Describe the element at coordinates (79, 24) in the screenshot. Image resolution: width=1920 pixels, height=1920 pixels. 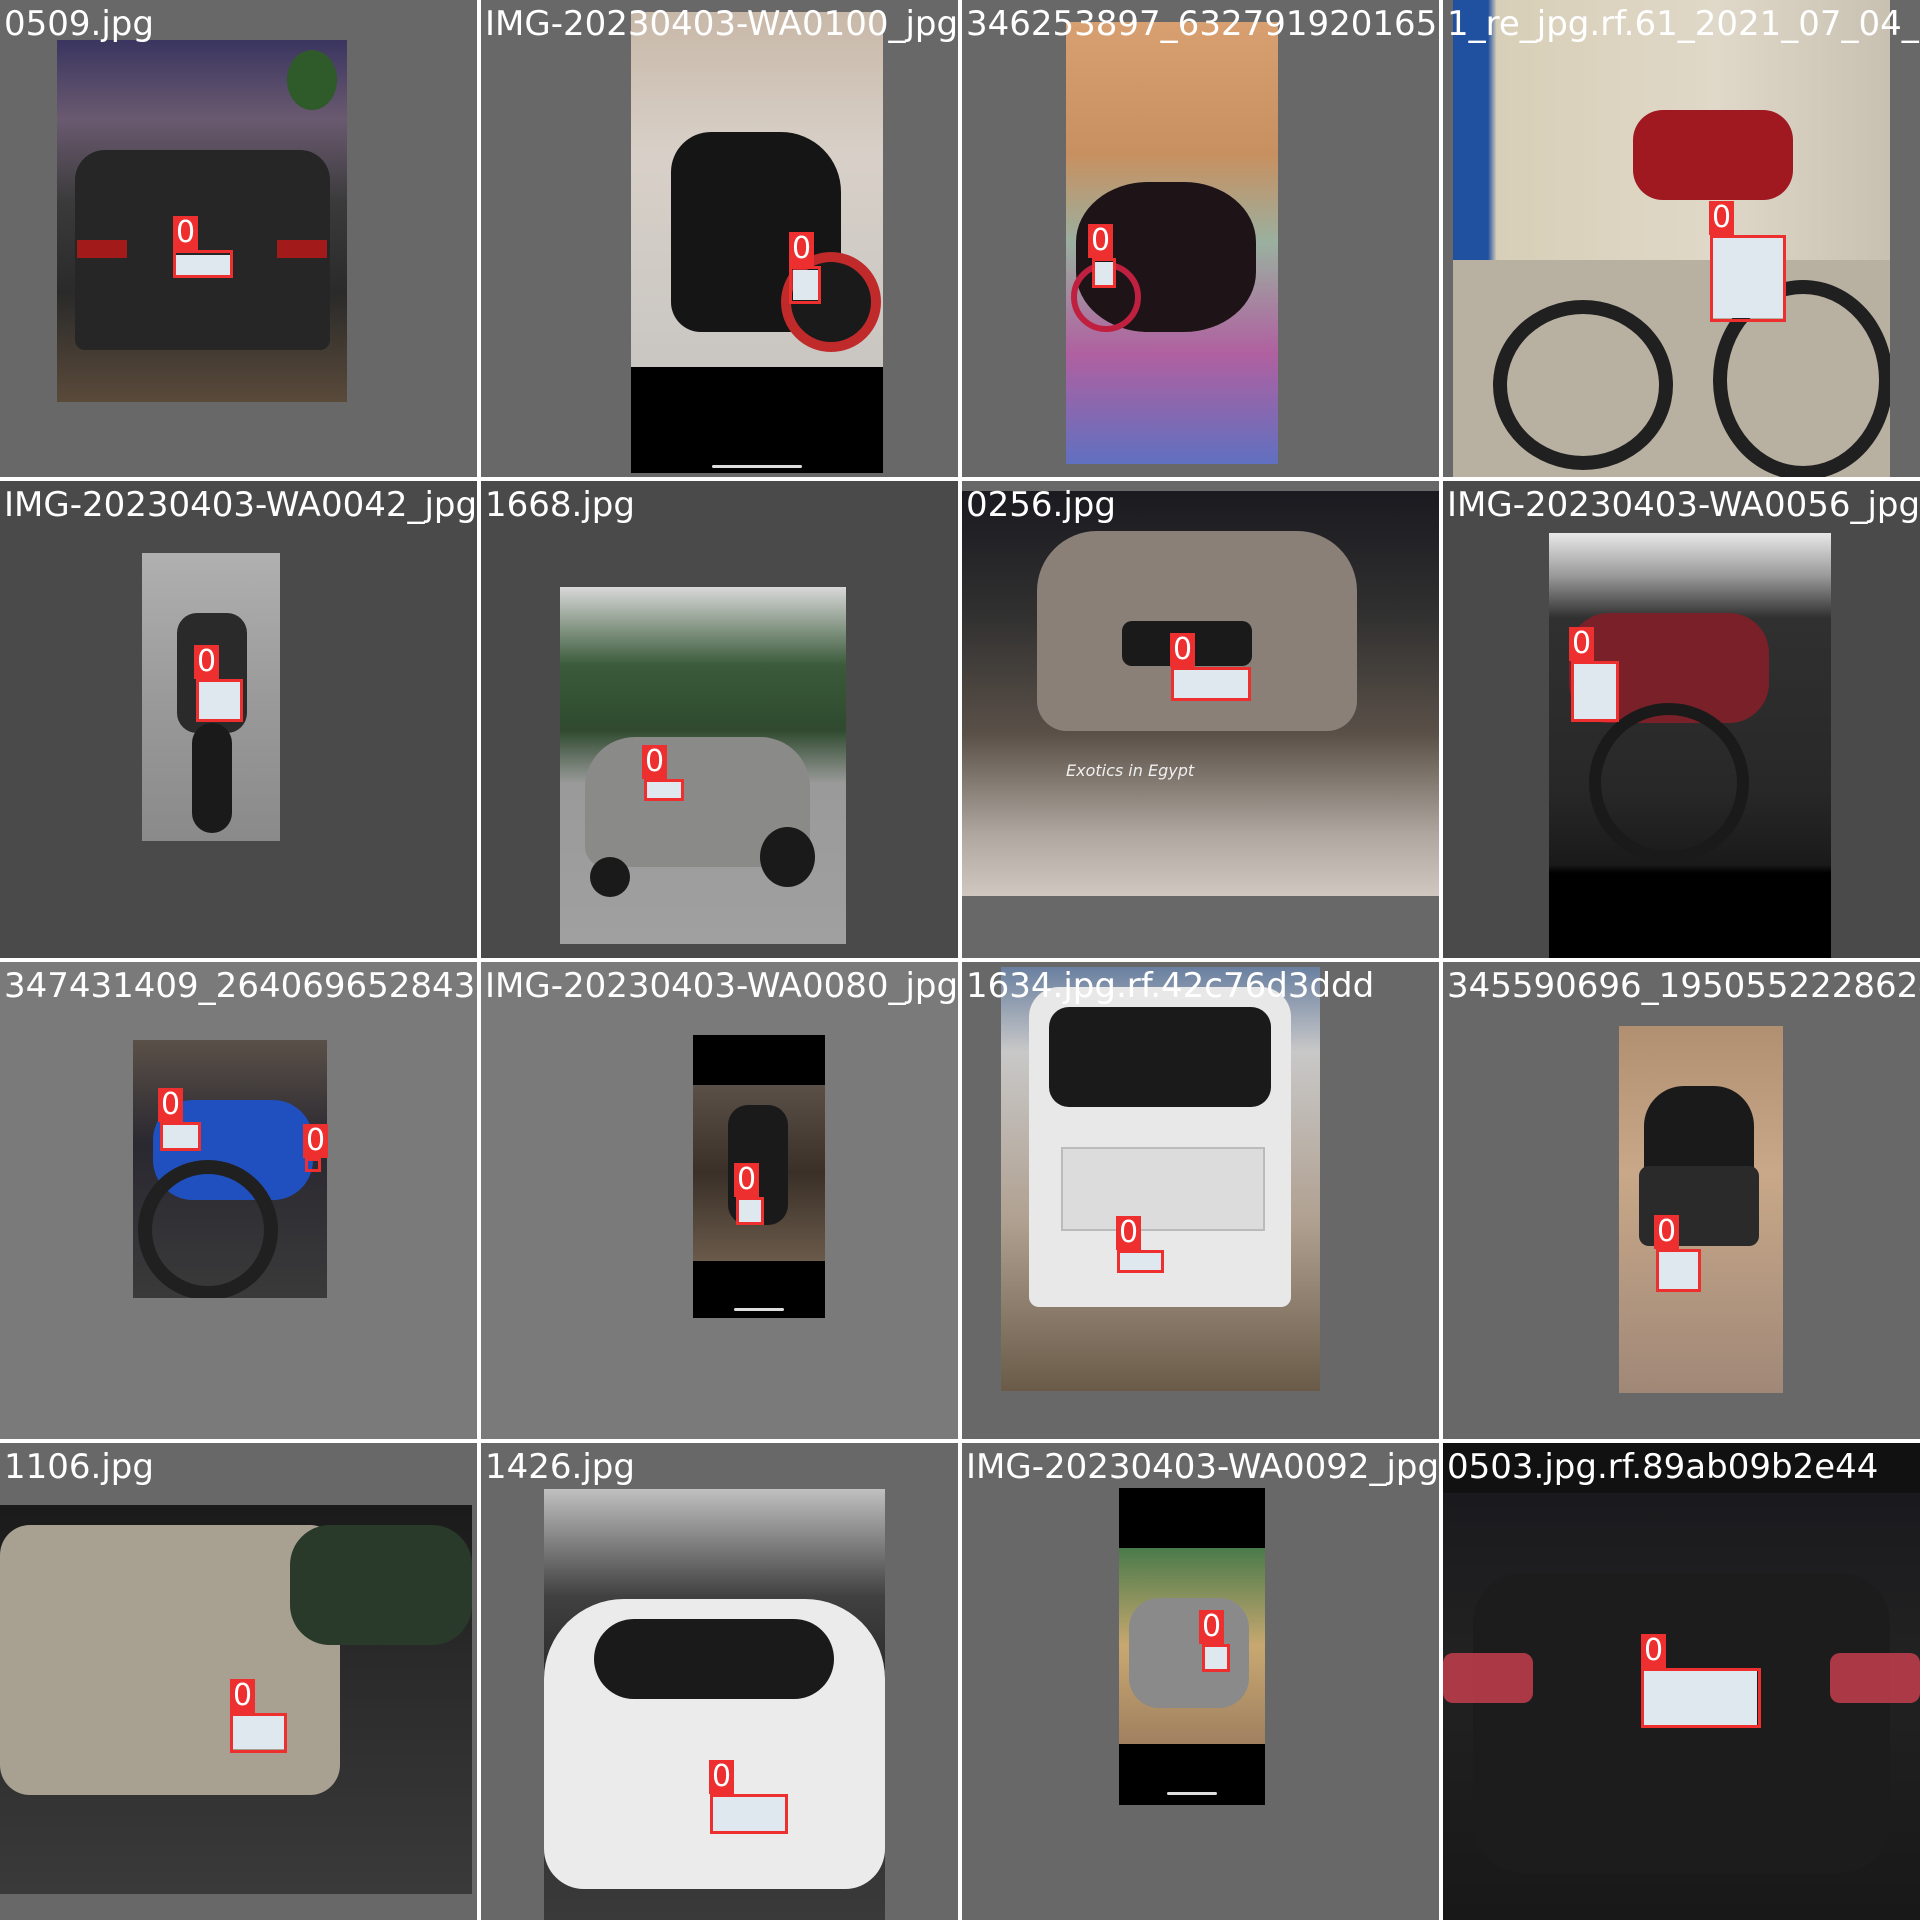
I see `filename: 0509.jpg` at that location.